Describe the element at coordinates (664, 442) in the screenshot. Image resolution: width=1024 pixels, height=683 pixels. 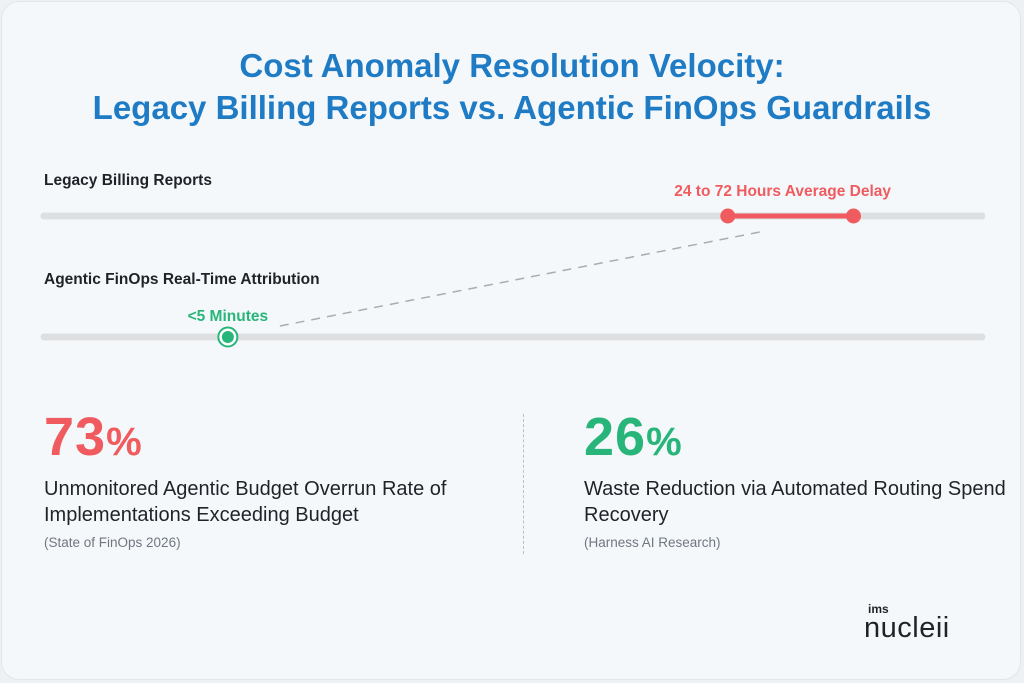
I see `stat-waste-unit: %` at that location.